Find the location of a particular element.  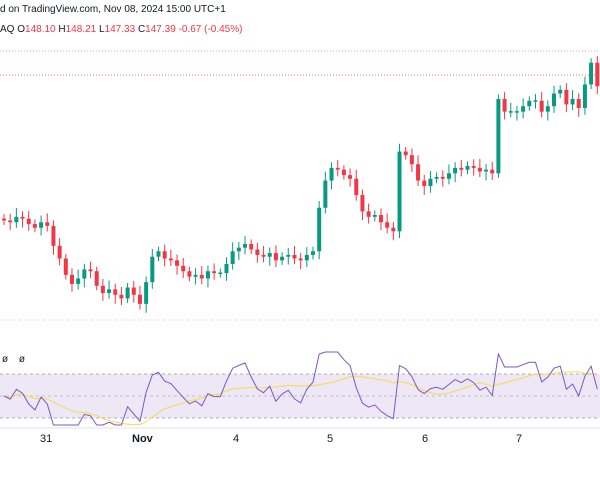

change-value: -0.67 (-0.45%) is located at coordinates (210, 29).